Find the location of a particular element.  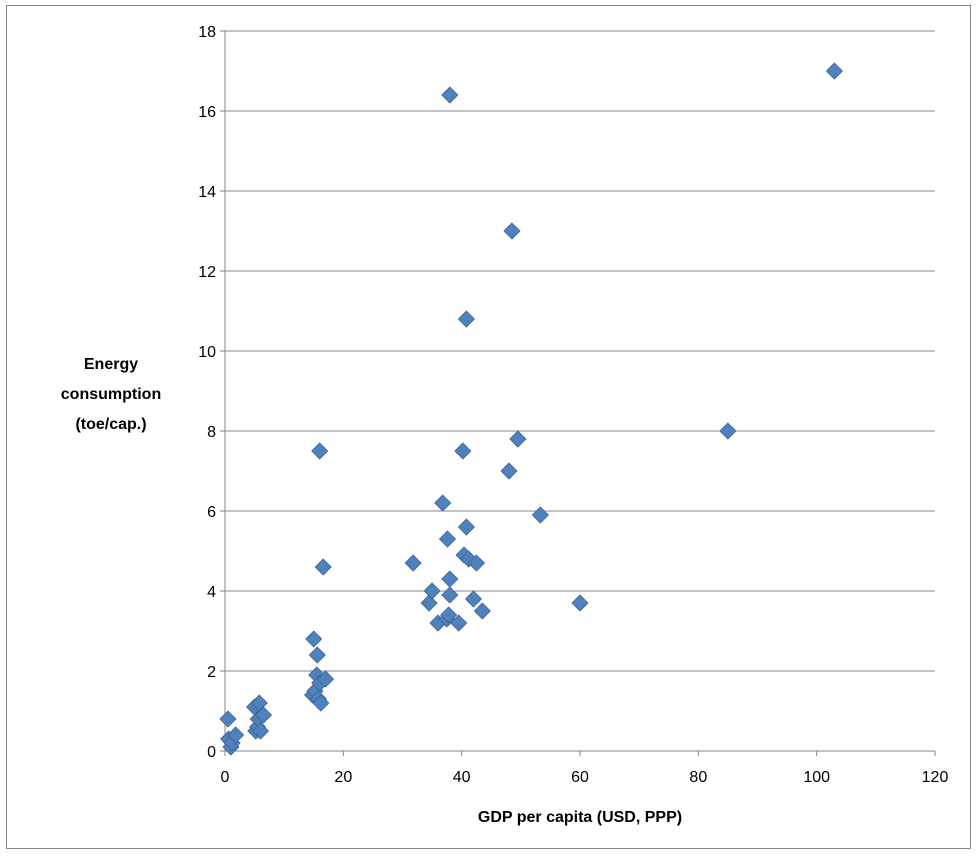

y-tick-label: 8 is located at coordinates (211, 432).